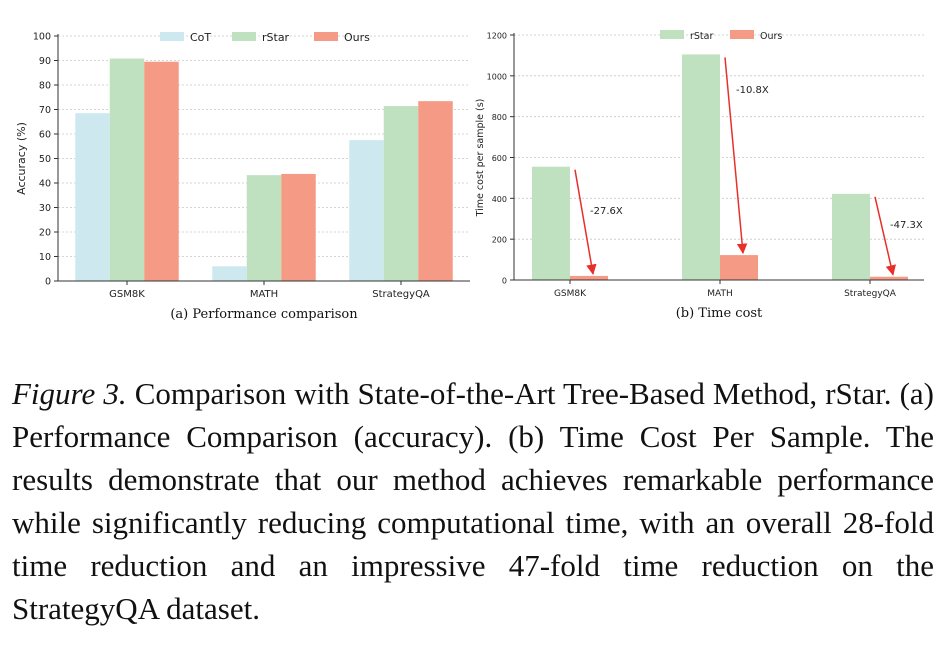 The height and width of the screenshot is (656, 943). What do you see at coordinates (497, 76) in the screenshot?
I see `y-tick-label: 1000` at bounding box center [497, 76].